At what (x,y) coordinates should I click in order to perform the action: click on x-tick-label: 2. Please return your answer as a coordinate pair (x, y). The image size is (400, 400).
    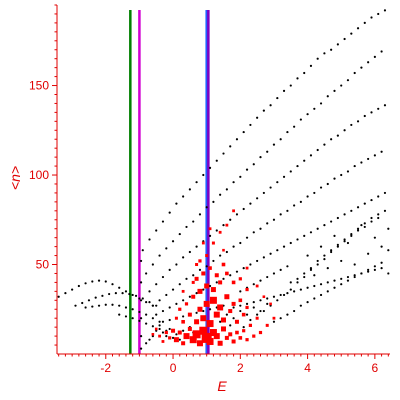
    Looking at the image, I should click on (240, 368).